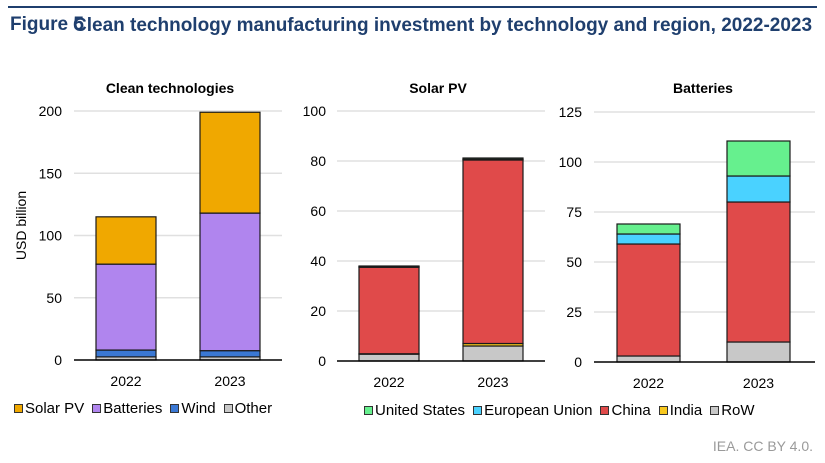 Image resolution: width=825 pixels, height=463 pixels. What do you see at coordinates (412, 7) in the screenshot?
I see `figure-top-rule` at bounding box center [412, 7].